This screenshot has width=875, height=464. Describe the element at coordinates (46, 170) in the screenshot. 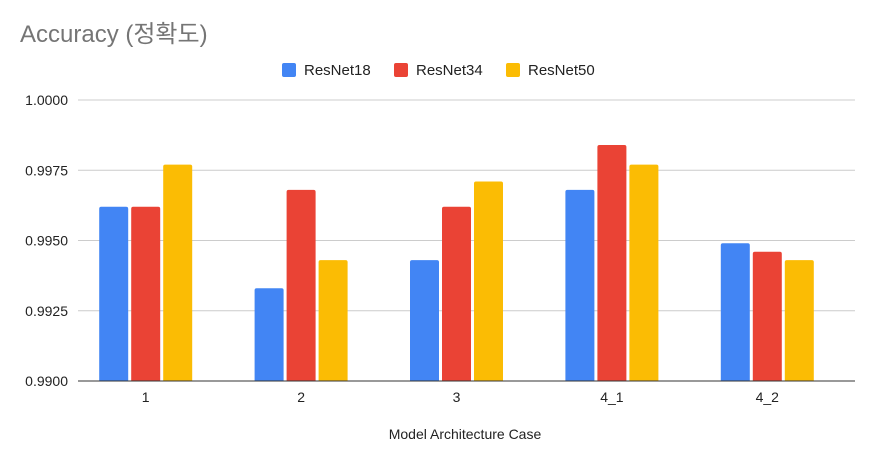

I see `y-tick-label: 0.9975` at that location.